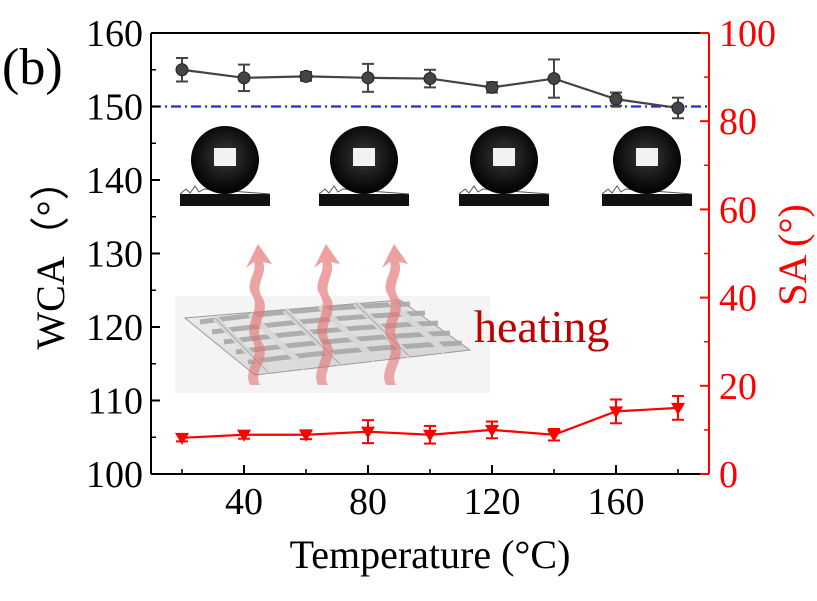 This screenshot has width=817, height=601. What do you see at coordinates (114, 475) in the screenshot?
I see `left-tick-label: 100` at bounding box center [114, 475].